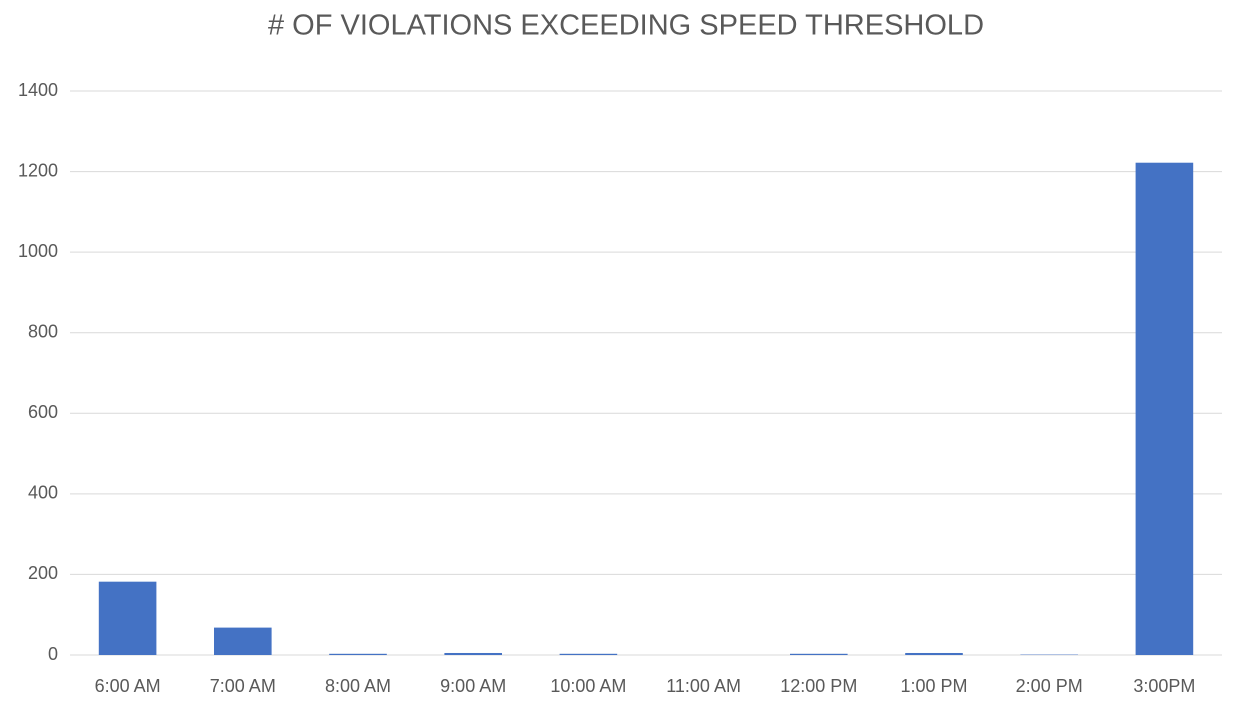 Image resolution: width=1248 pixels, height=719 pixels. Describe the element at coordinates (818, 686) in the screenshot. I see `x-tick-label: 12:00 PM` at that location.